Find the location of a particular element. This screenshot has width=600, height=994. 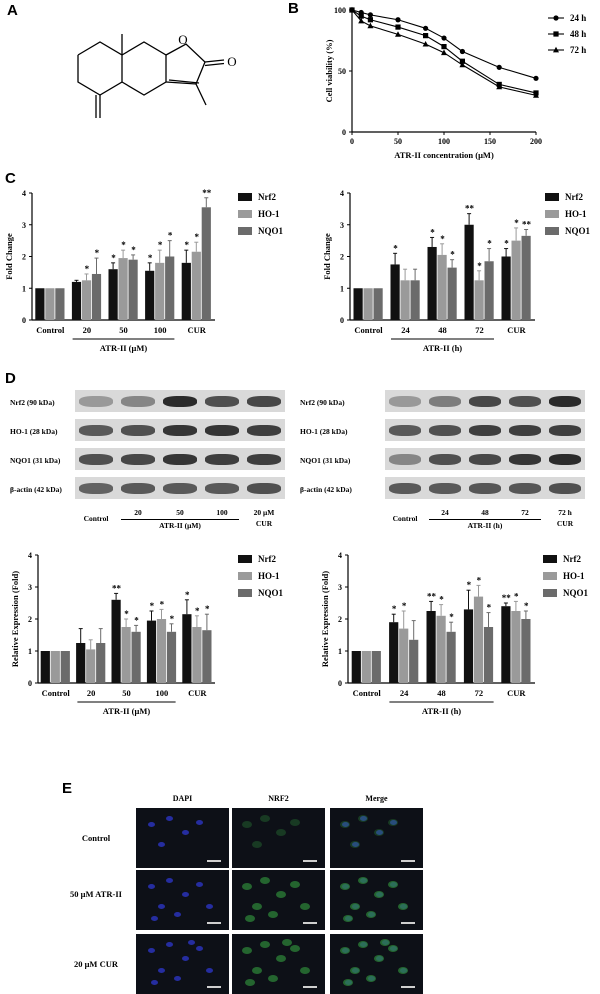

blot-row-label: Nrf2 (90 kDa) is located at coordinates (32, 402).